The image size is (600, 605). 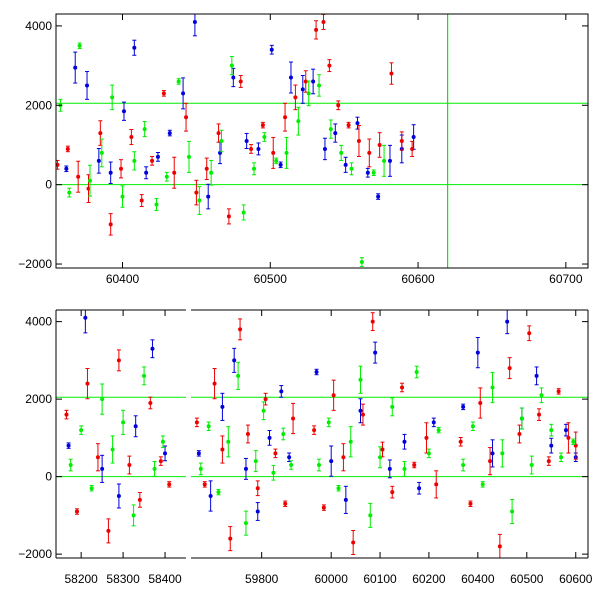 What do you see at coordinates (38, 105) in the screenshot?
I see `top-panel-y-tick-label: 2000` at bounding box center [38, 105].